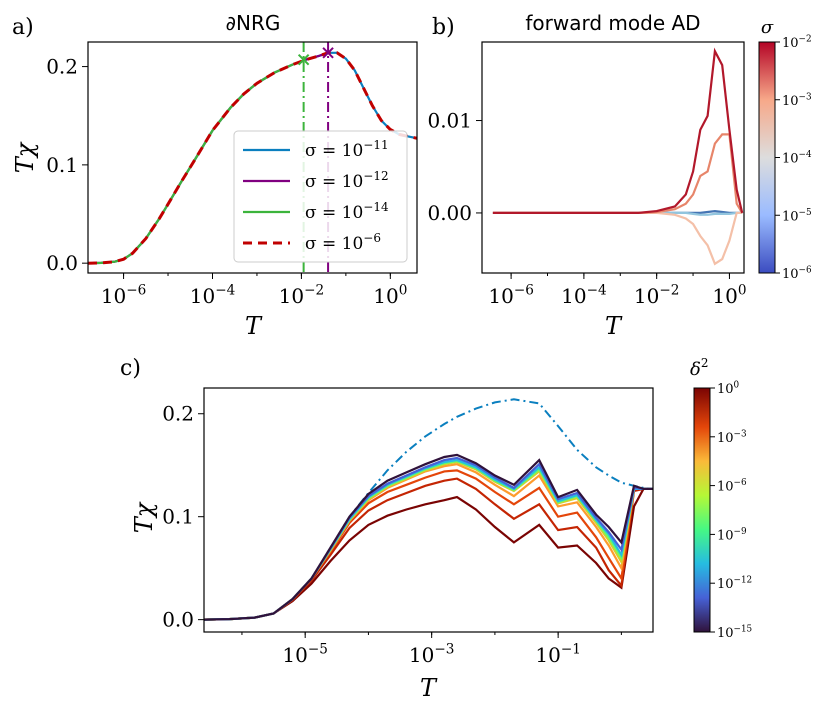  I want to click on panel-c-colorbar-ticks: 100 10⁻³ 10⁻⁶ 10⁻⁹ 10⁻¹² 10⁻¹⁵, so click(731, 511).